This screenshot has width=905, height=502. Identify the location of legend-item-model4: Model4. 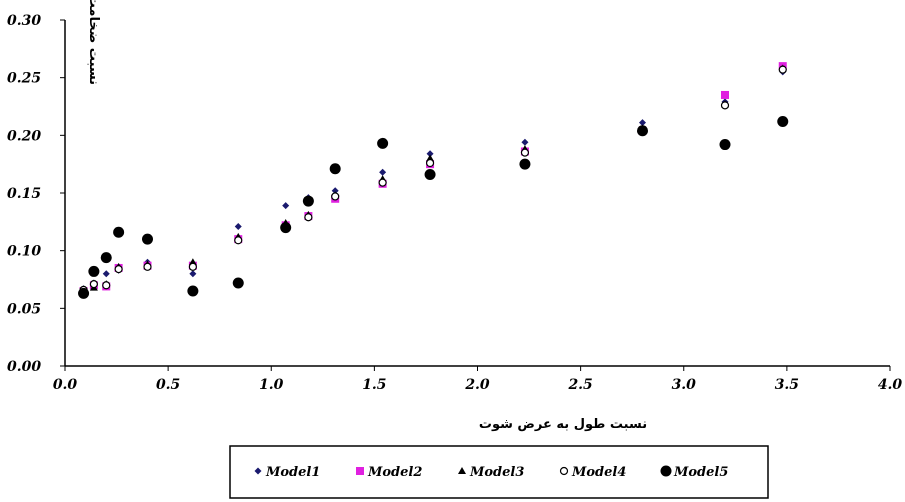
(592, 472).